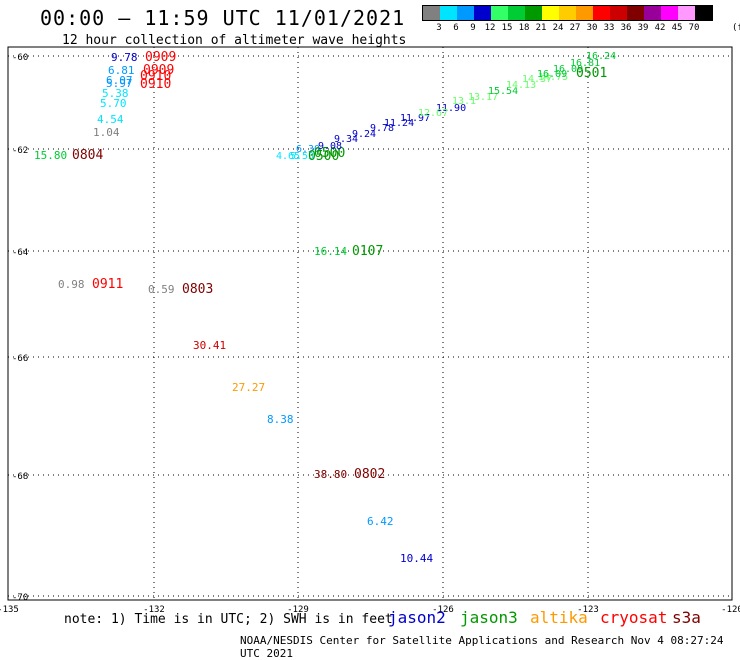 The height and width of the screenshot is (660, 740). I want to click on observation-label: 5.70, so click(113, 103).